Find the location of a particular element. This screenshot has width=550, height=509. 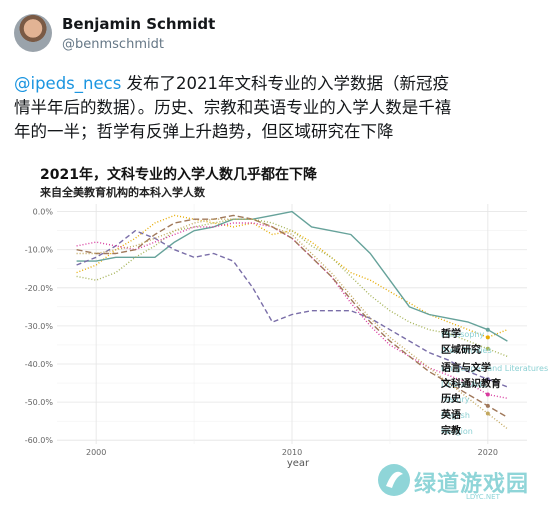

chart-subtitle: 来自全美教育机构的本科入学人数 is located at coordinates (122, 192).